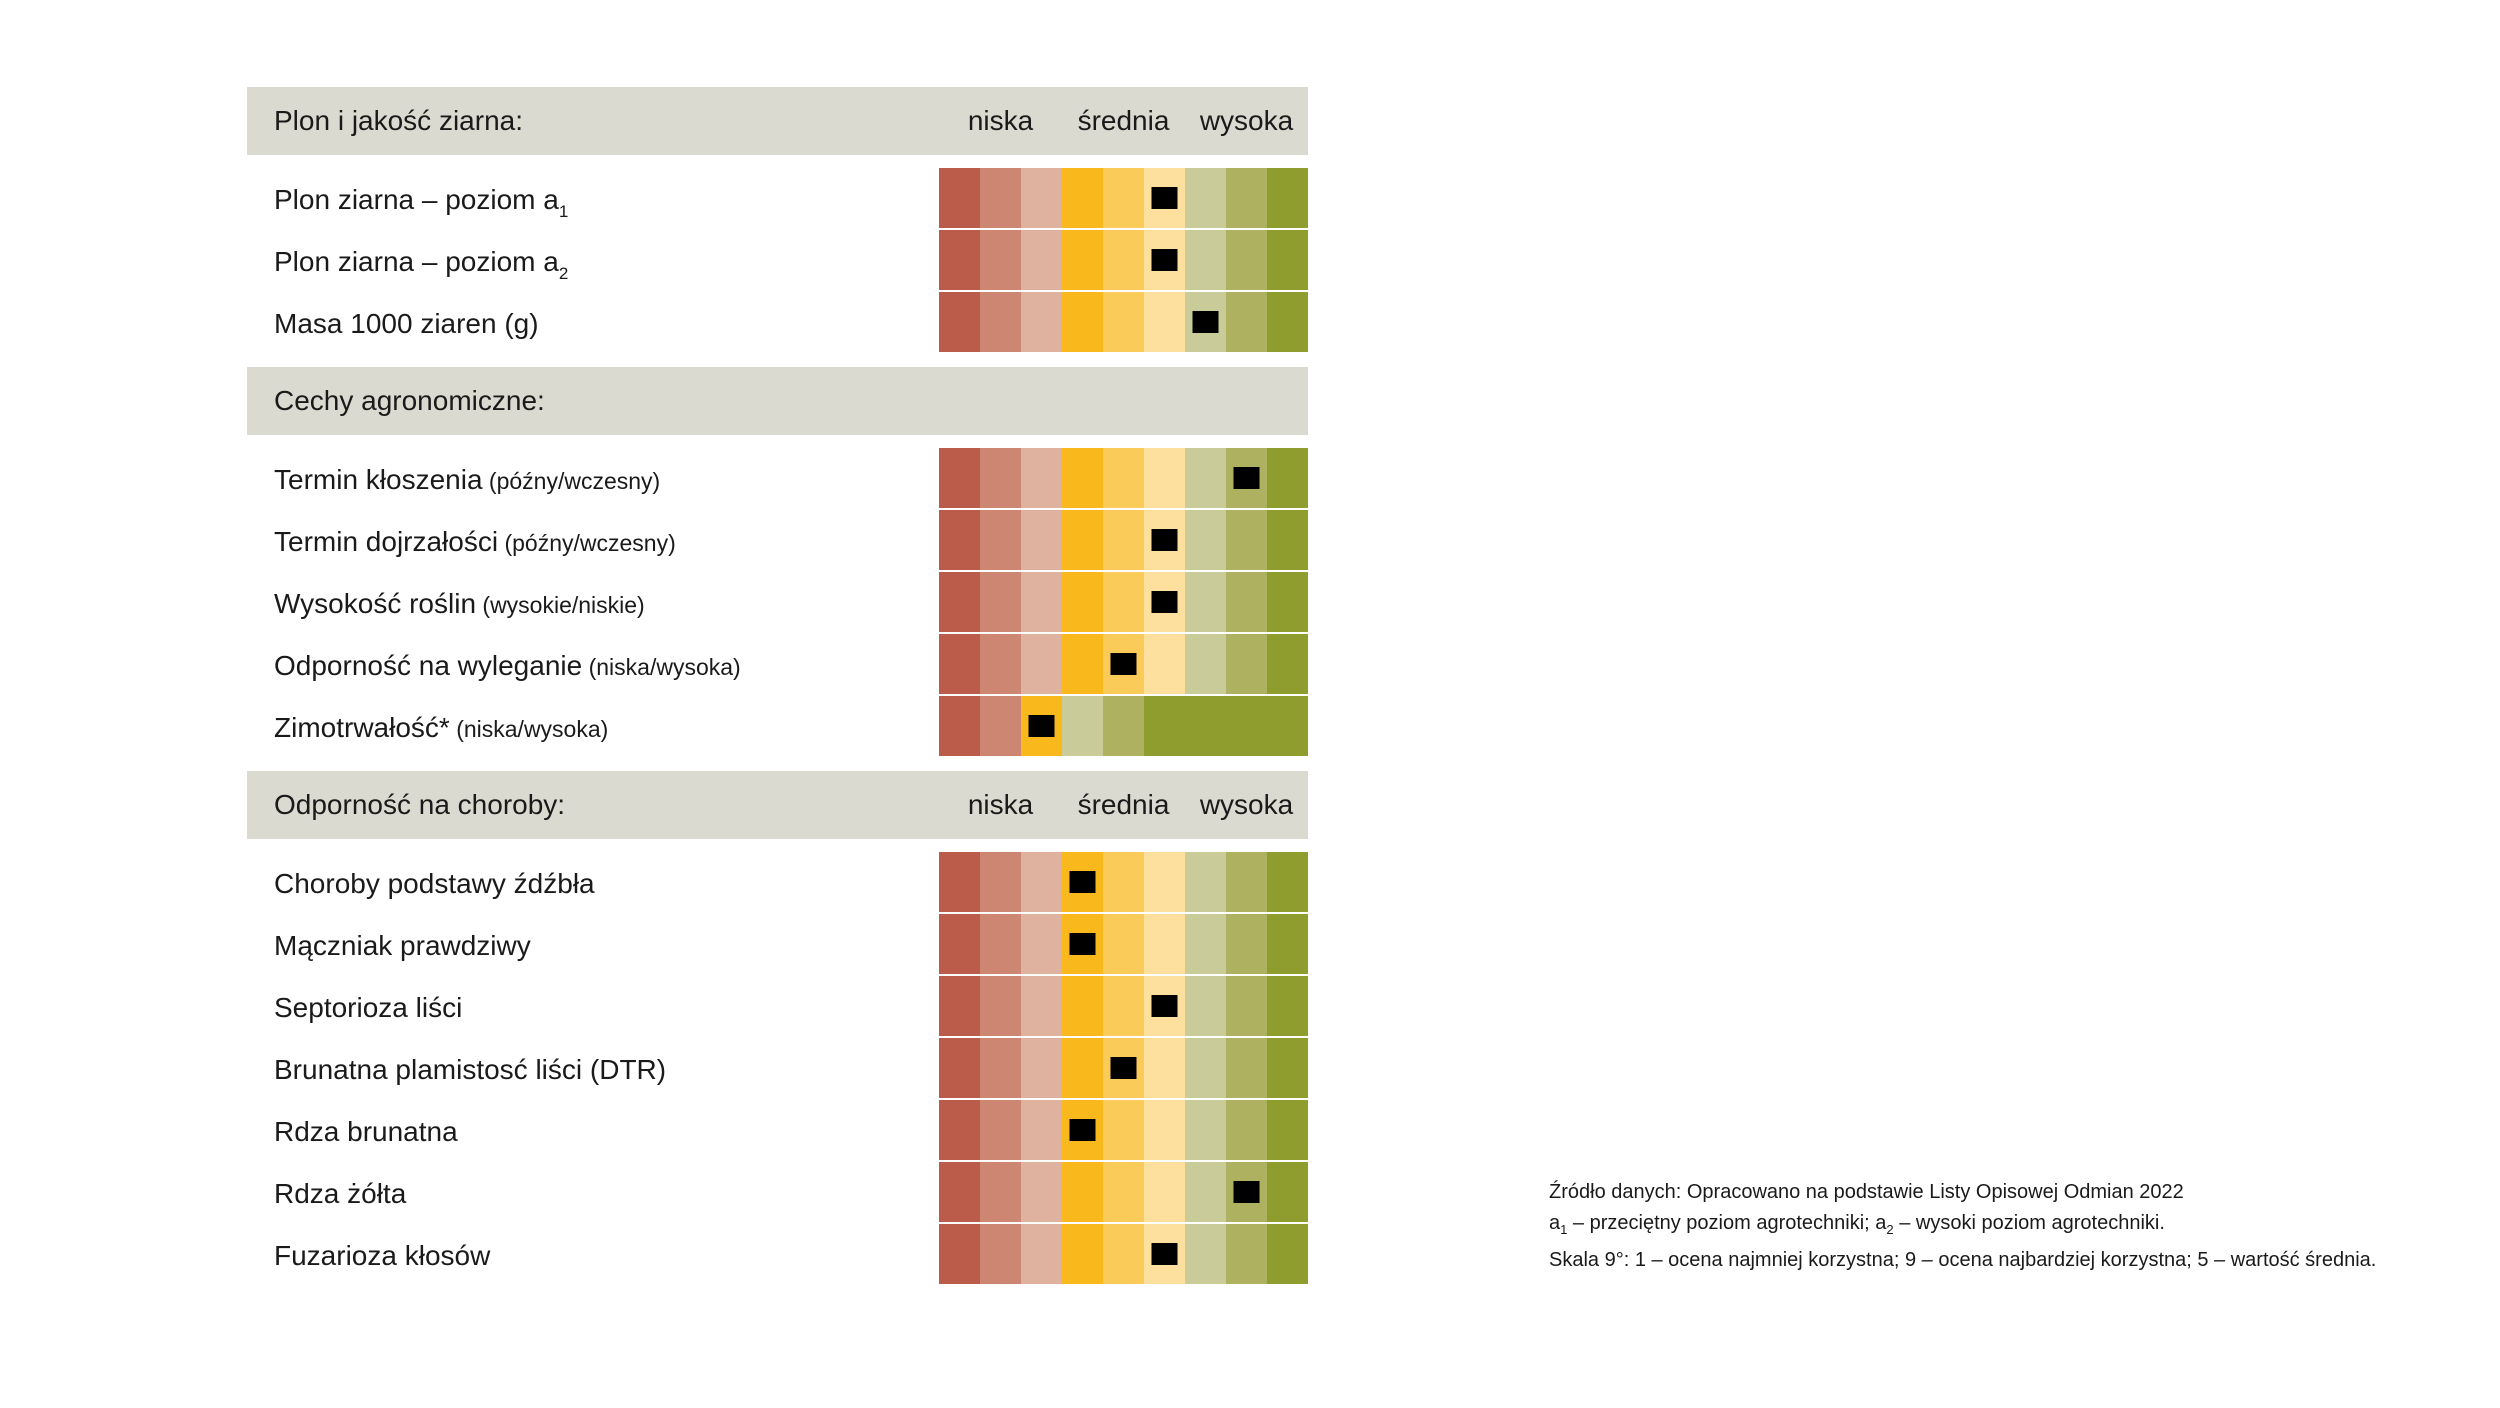 The height and width of the screenshot is (1408, 2500). I want to click on scale-label-mid: średnia, so click(1124, 120).